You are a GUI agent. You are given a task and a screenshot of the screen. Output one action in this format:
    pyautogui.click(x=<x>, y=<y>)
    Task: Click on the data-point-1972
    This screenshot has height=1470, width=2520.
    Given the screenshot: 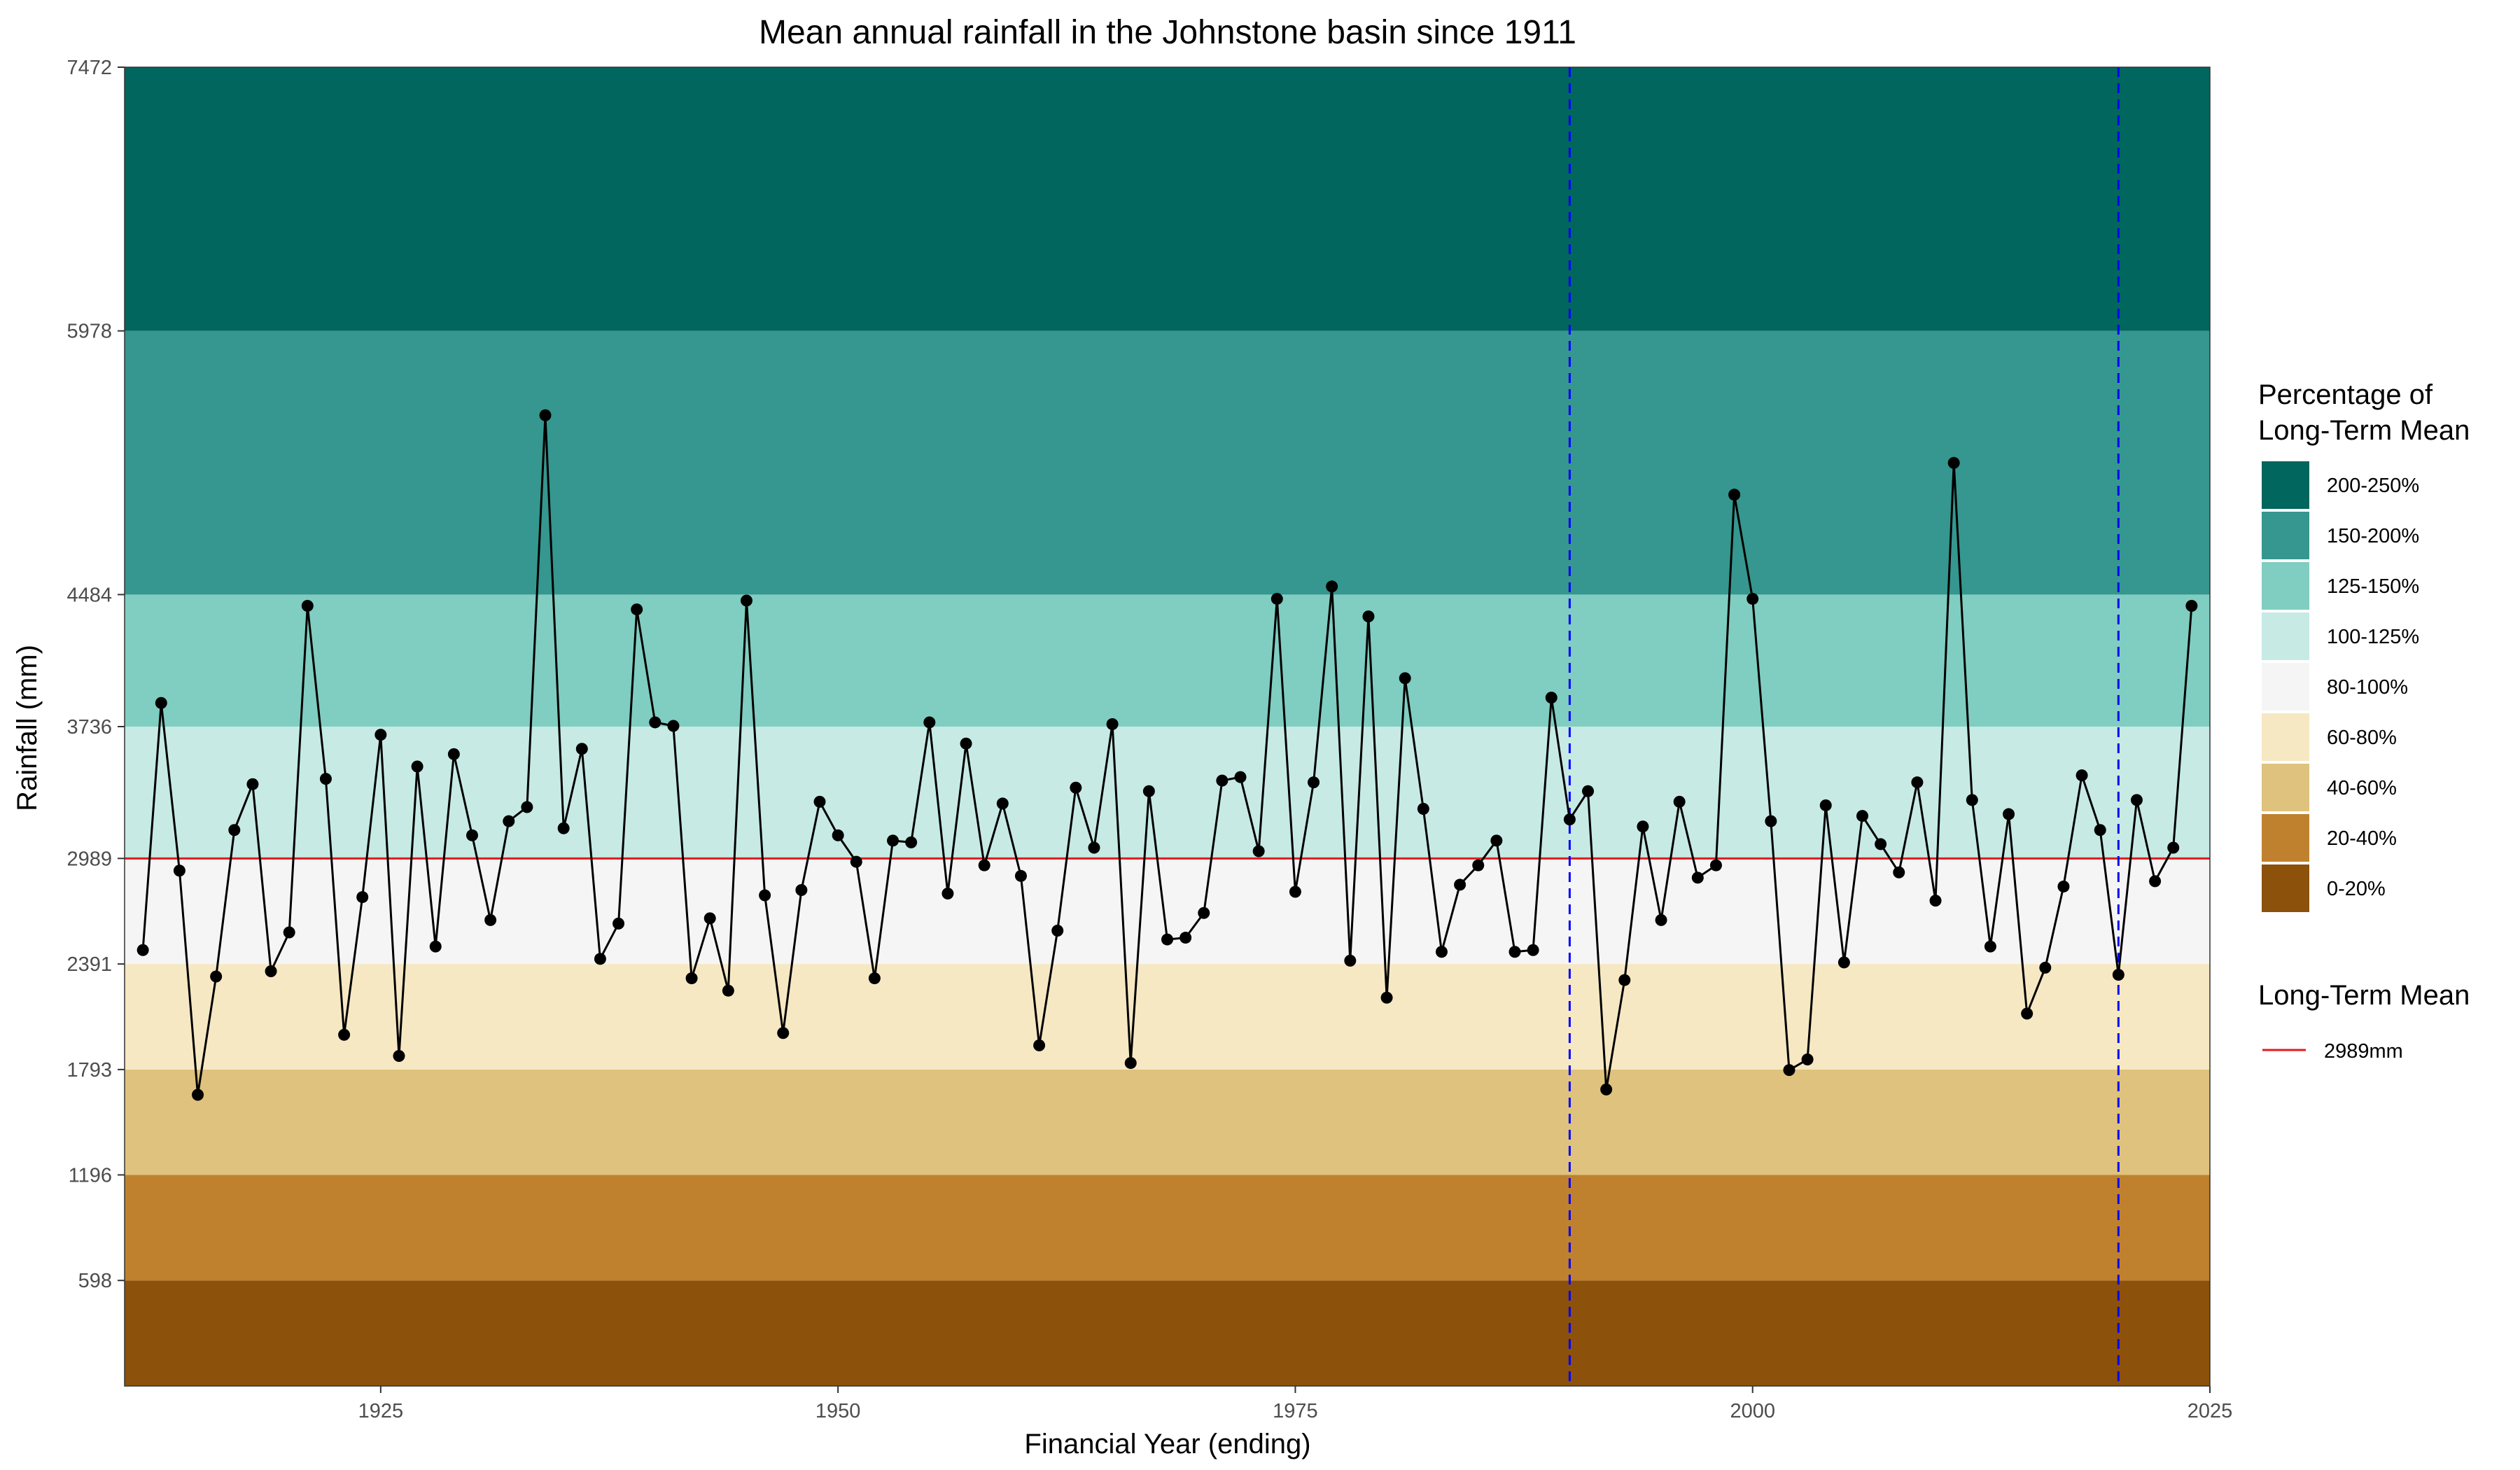 What is the action you would take?
    pyautogui.click(x=1240, y=777)
    